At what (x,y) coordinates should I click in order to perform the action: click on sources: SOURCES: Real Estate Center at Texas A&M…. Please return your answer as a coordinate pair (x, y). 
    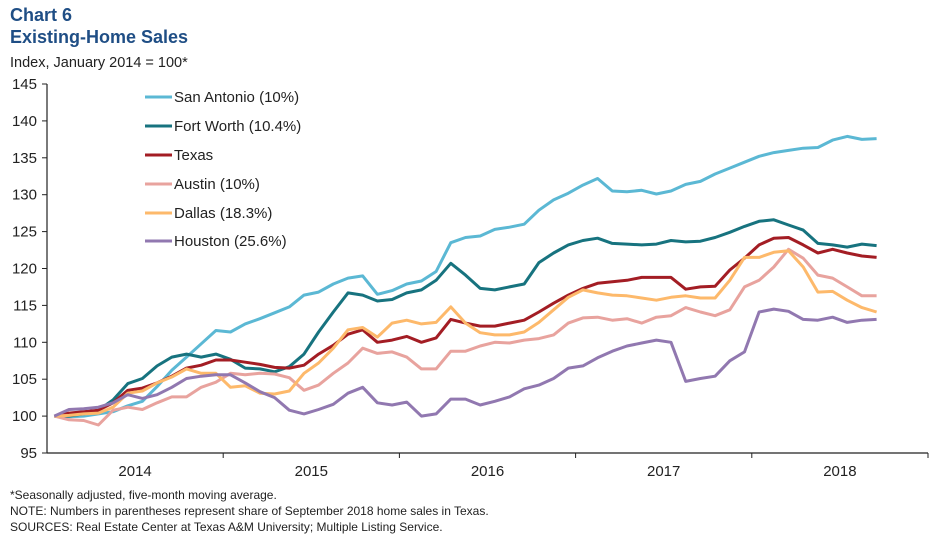
    Looking at the image, I should click on (226, 527).